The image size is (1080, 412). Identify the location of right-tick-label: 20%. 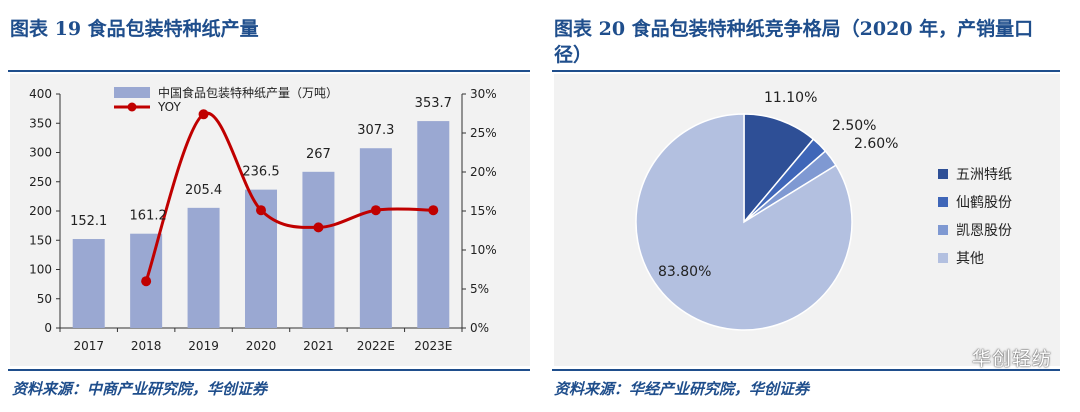
(483, 172).